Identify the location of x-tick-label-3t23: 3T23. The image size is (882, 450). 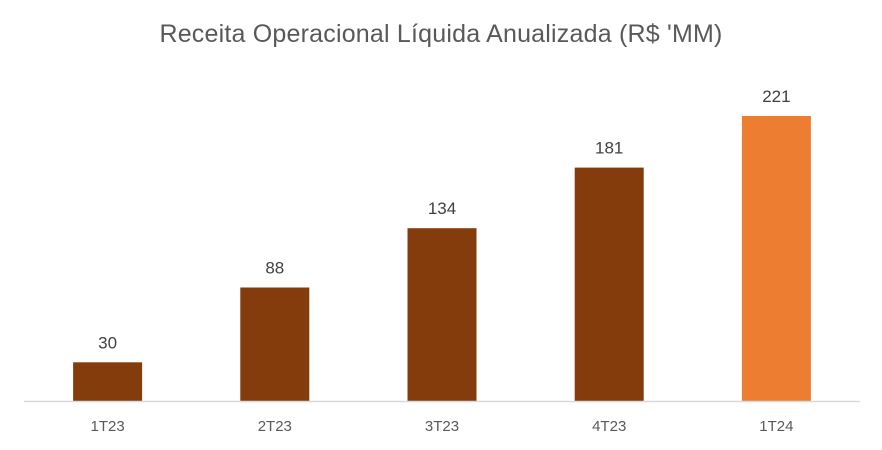
(442, 426).